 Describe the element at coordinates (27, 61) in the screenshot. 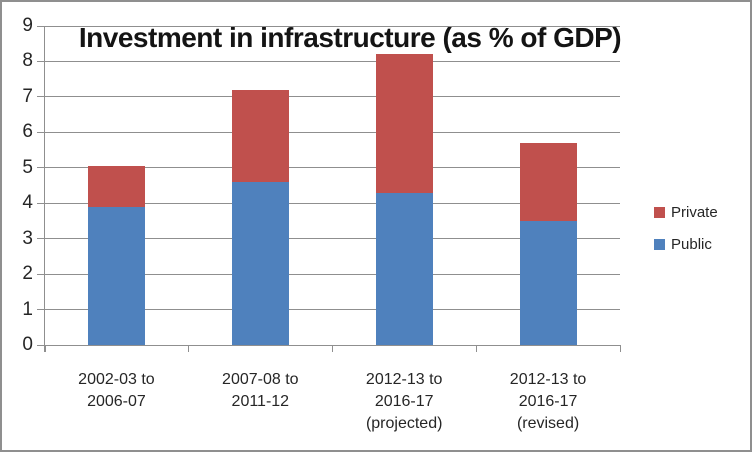

I see `y-axis-tick-label: 8` at that location.